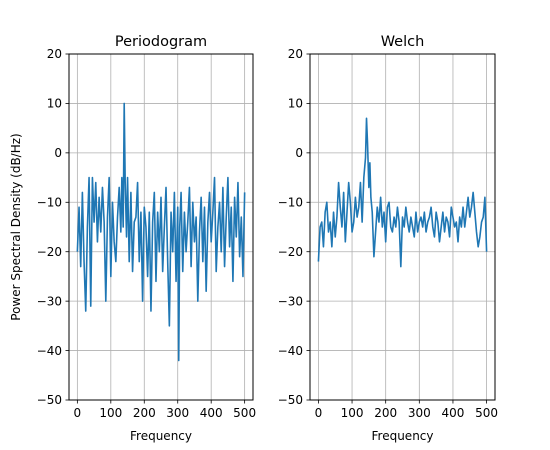 The width and height of the screenshot is (550, 450). I want to click on chart-title: Welch, so click(403, 42).